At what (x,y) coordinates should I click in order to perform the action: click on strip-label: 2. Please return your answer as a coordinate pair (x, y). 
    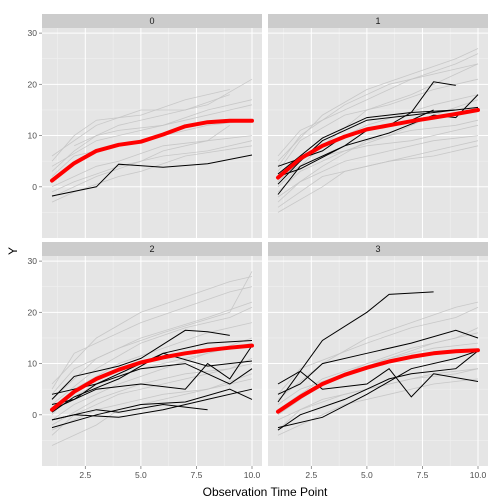
    Looking at the image, I should click on (151, 249).